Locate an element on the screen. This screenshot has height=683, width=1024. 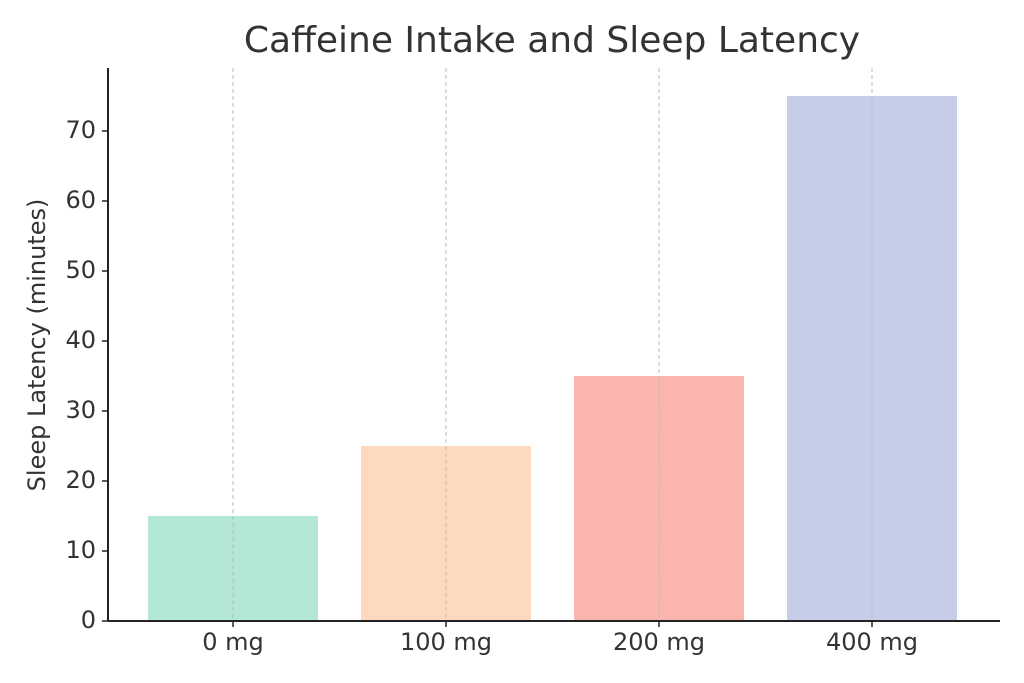
y-tick-label: 0 is located at coordinates (88, 620).